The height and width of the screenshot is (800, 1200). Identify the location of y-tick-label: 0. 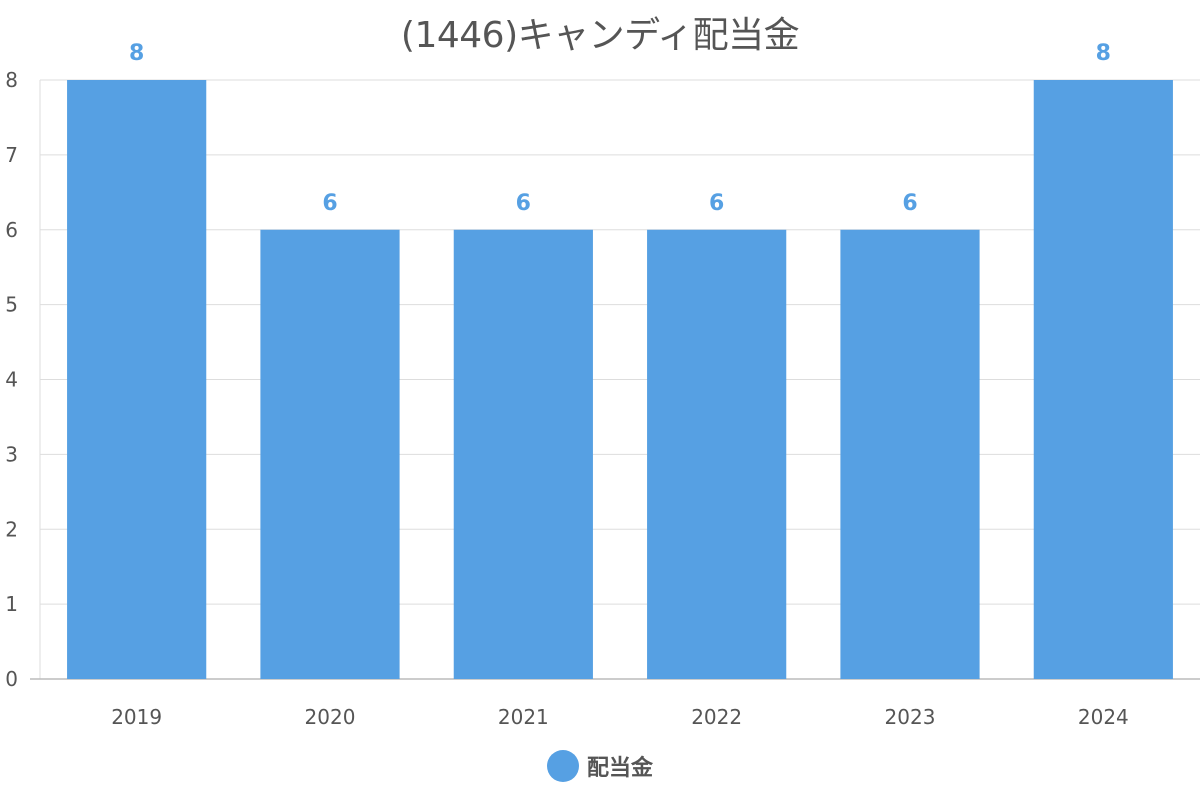
(11, 679).